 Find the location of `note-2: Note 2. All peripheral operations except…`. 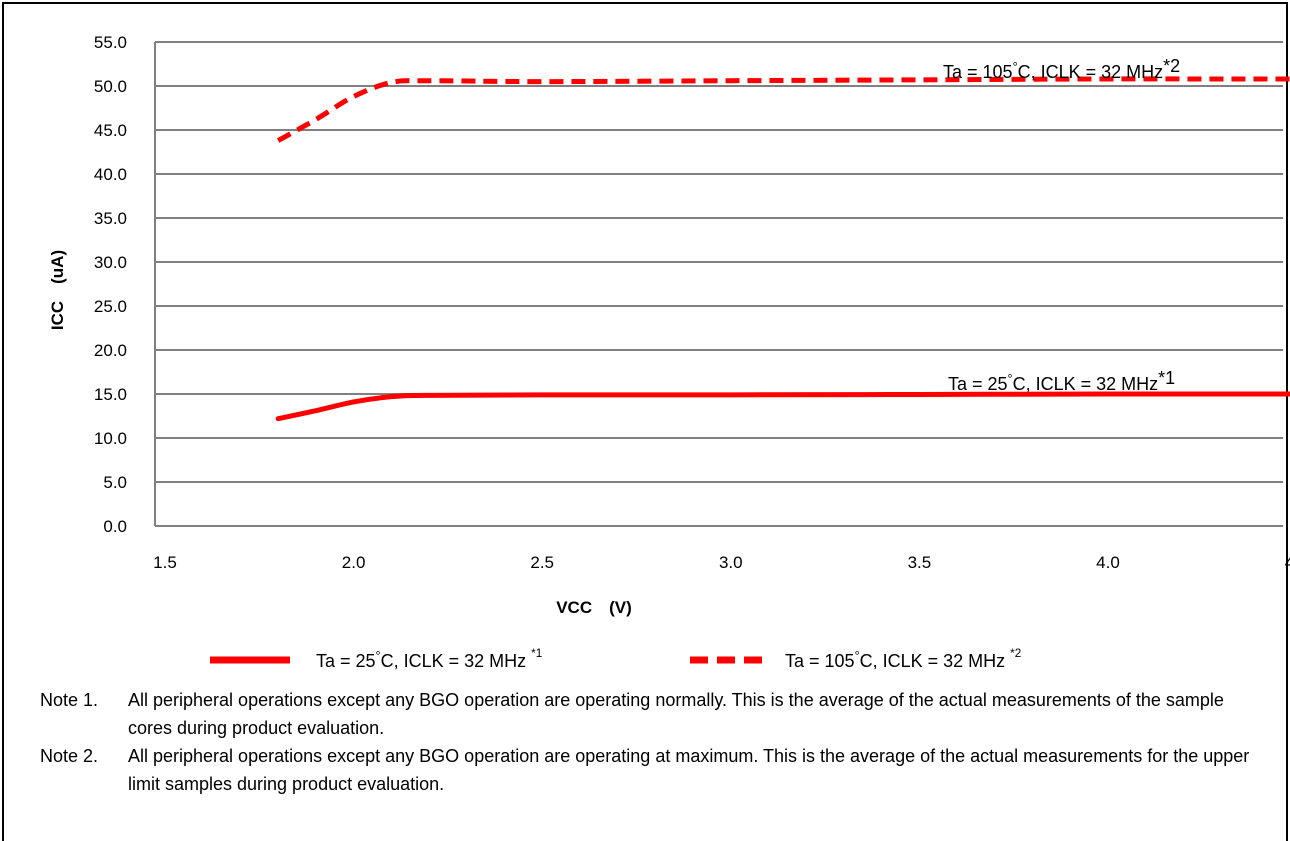

note-2: Note 2. All peripheral operations except… is located at coordinates (655, 770).